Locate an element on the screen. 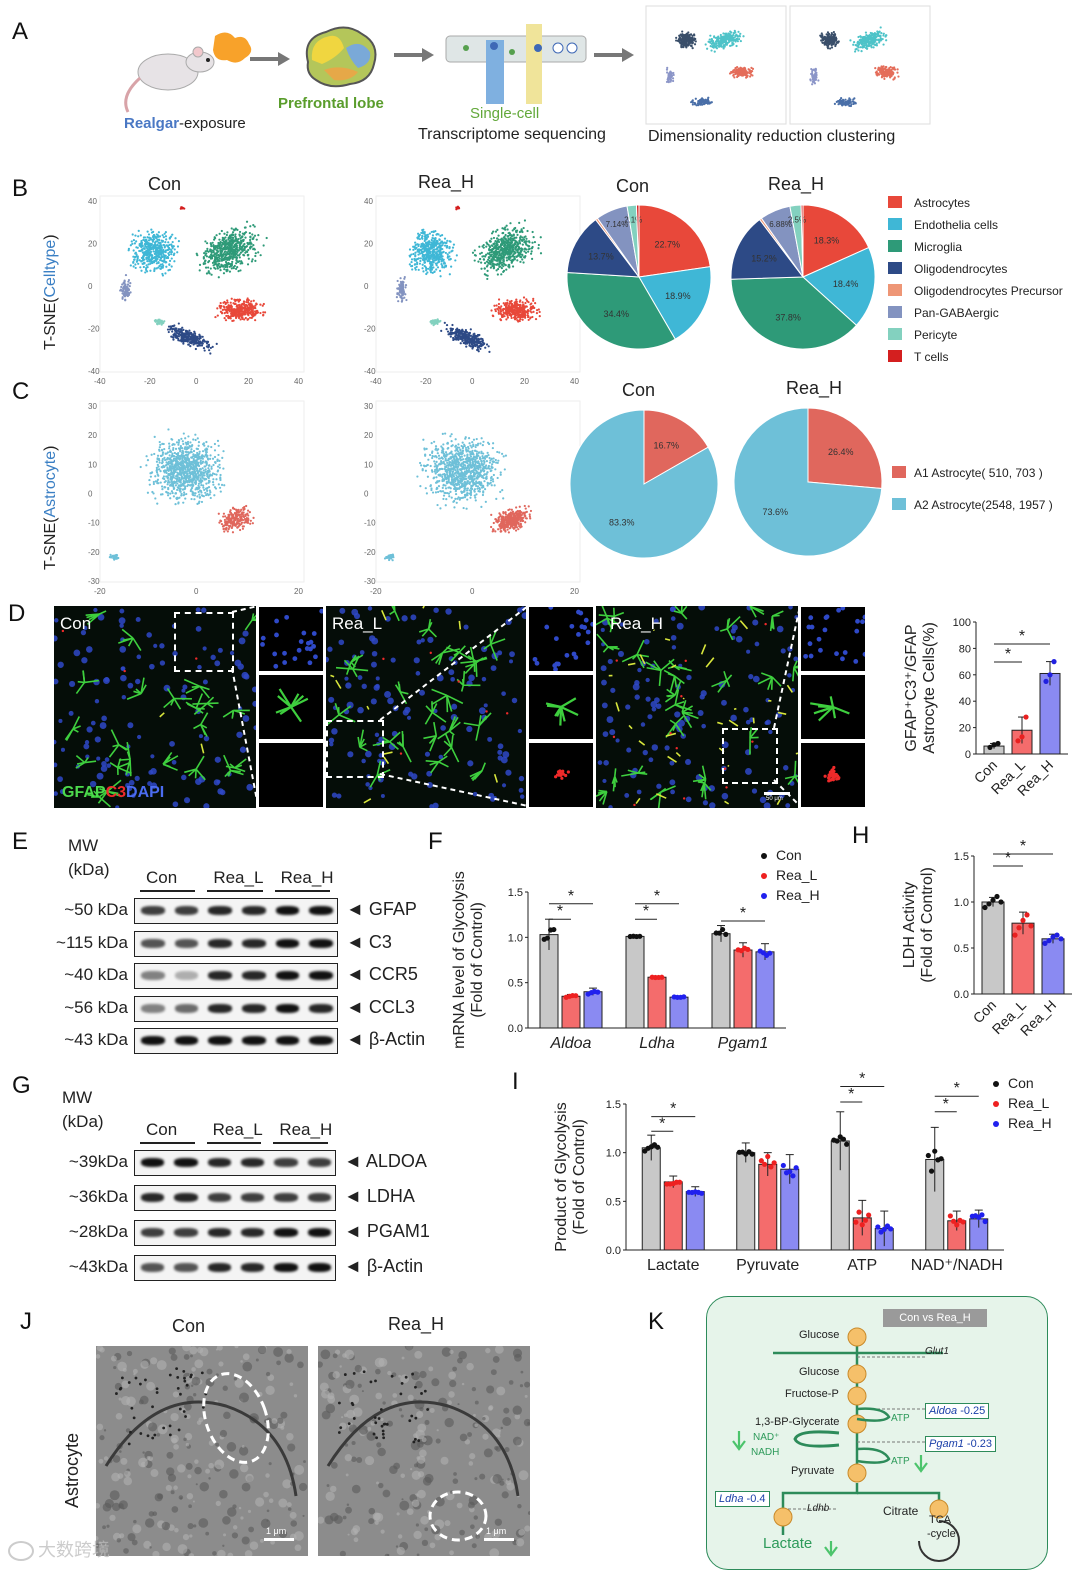 This screenshot has width=1080, height=1586. brain-icon is located at coordinates (341, 57).